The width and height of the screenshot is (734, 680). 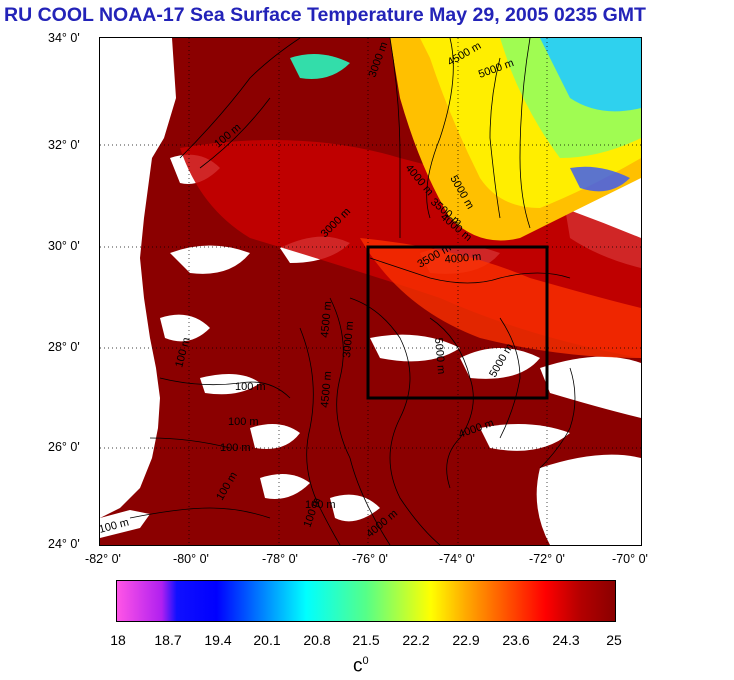 What do you see at coordinates (366, 640) in the screenshot?
I see `colorbar-tick: 21.5` at bounding box center [366, 640].